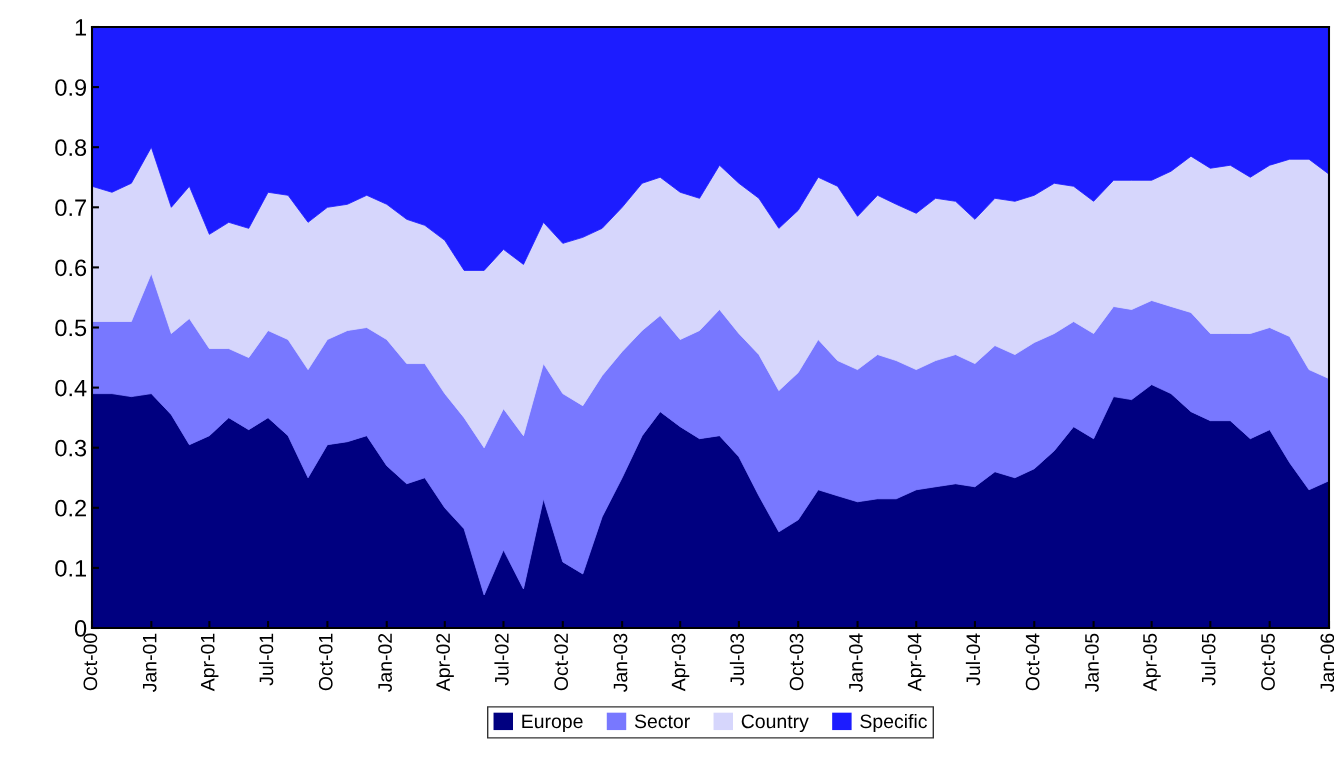 The height and width of the screenshot is (776, 1334). Describe the element at coordinates (680, 662) in the screenshot. I see `x-tick-label: Apr-03` at that location.